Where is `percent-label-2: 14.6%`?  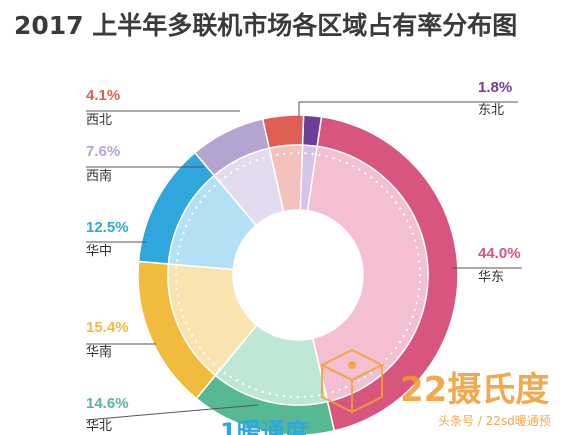
percent-label-2: 14.6% is located at coordinates (107, 403).